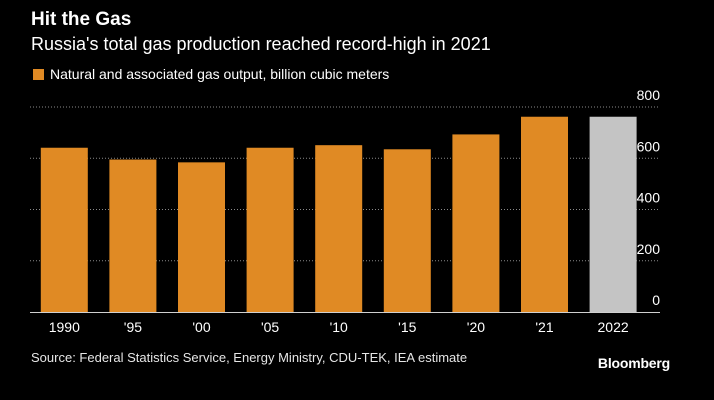 The image size is (714, 400). What do you see at coordinates (649, 95) in the screenshot?
I see `y-tick-label: 800` at bounding box center [649, 95].